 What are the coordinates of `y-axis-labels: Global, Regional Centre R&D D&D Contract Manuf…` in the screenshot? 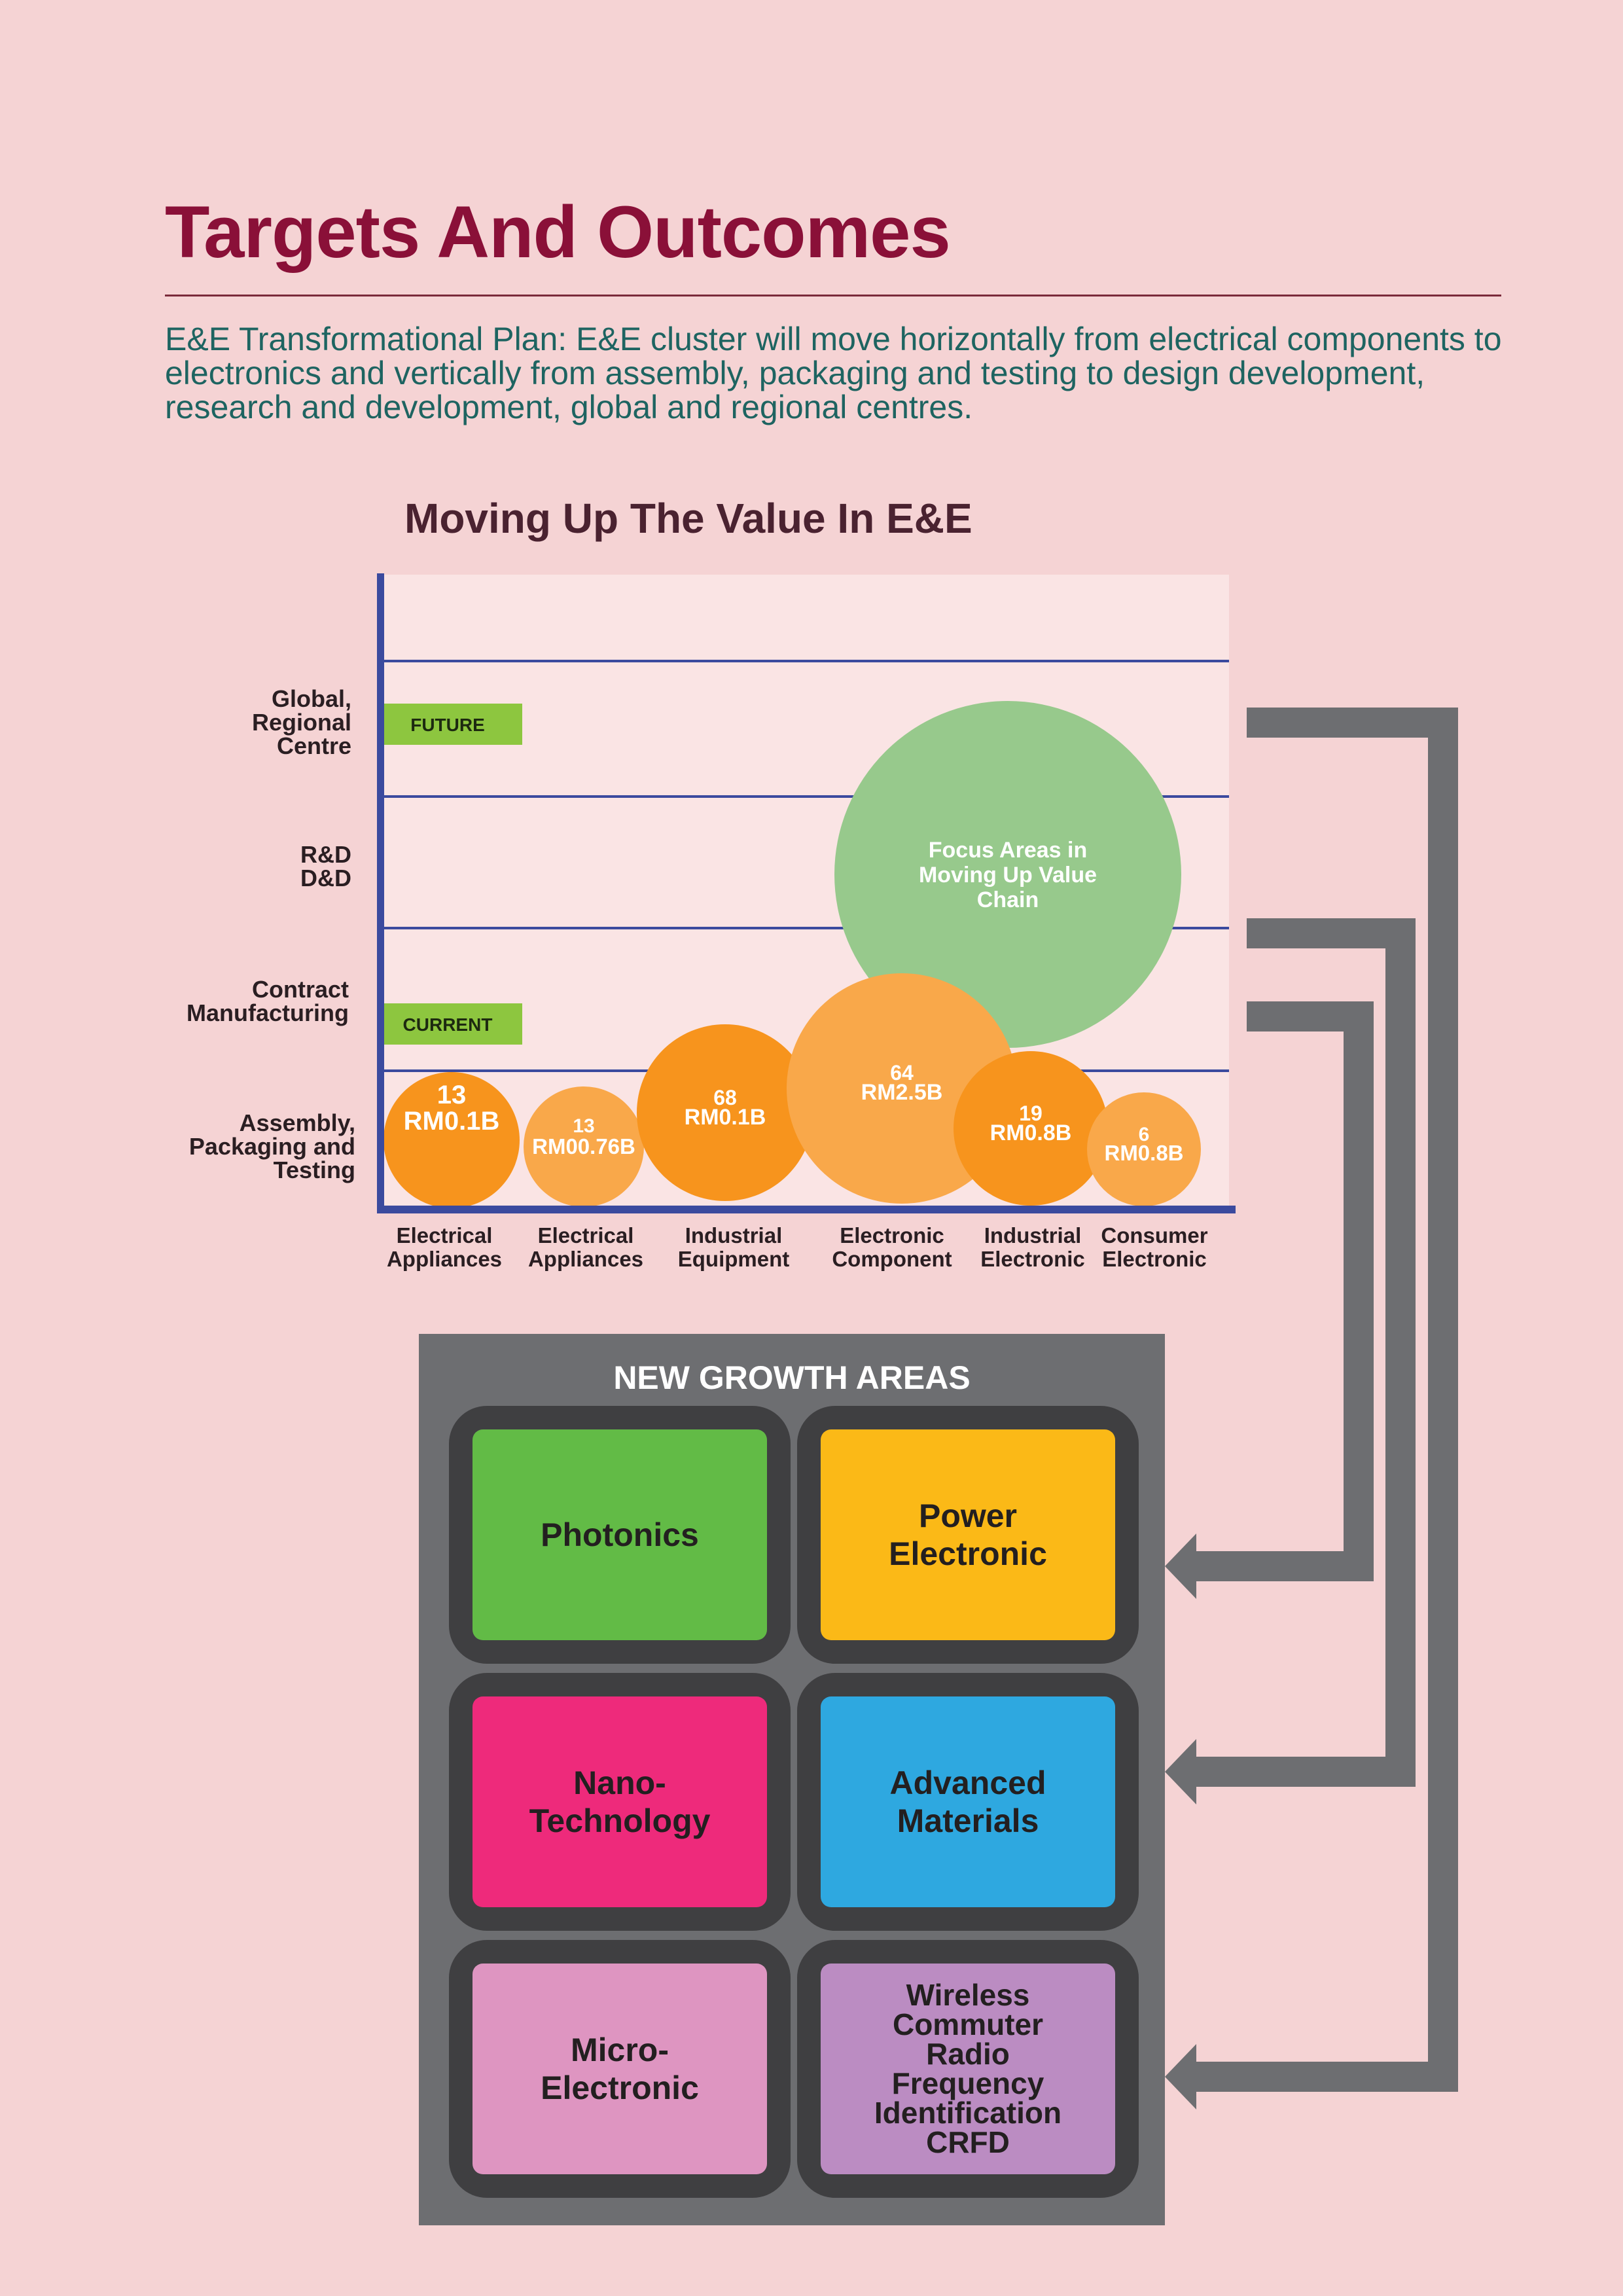 It's located at (271, 934).